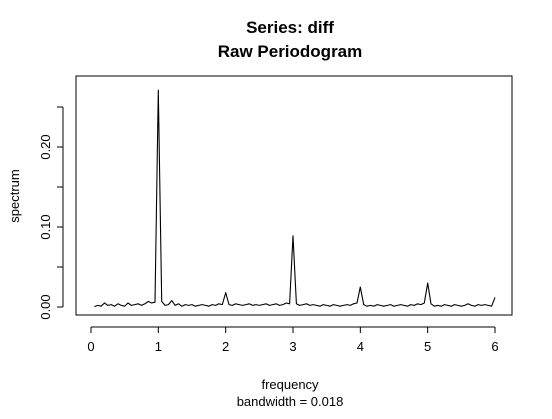 This screenshot has width=552, height=419. What do you see at coordinates (290, 27) in the screenshot?
I see `chart-title: Series: diff` at bounding box center [290, 27].